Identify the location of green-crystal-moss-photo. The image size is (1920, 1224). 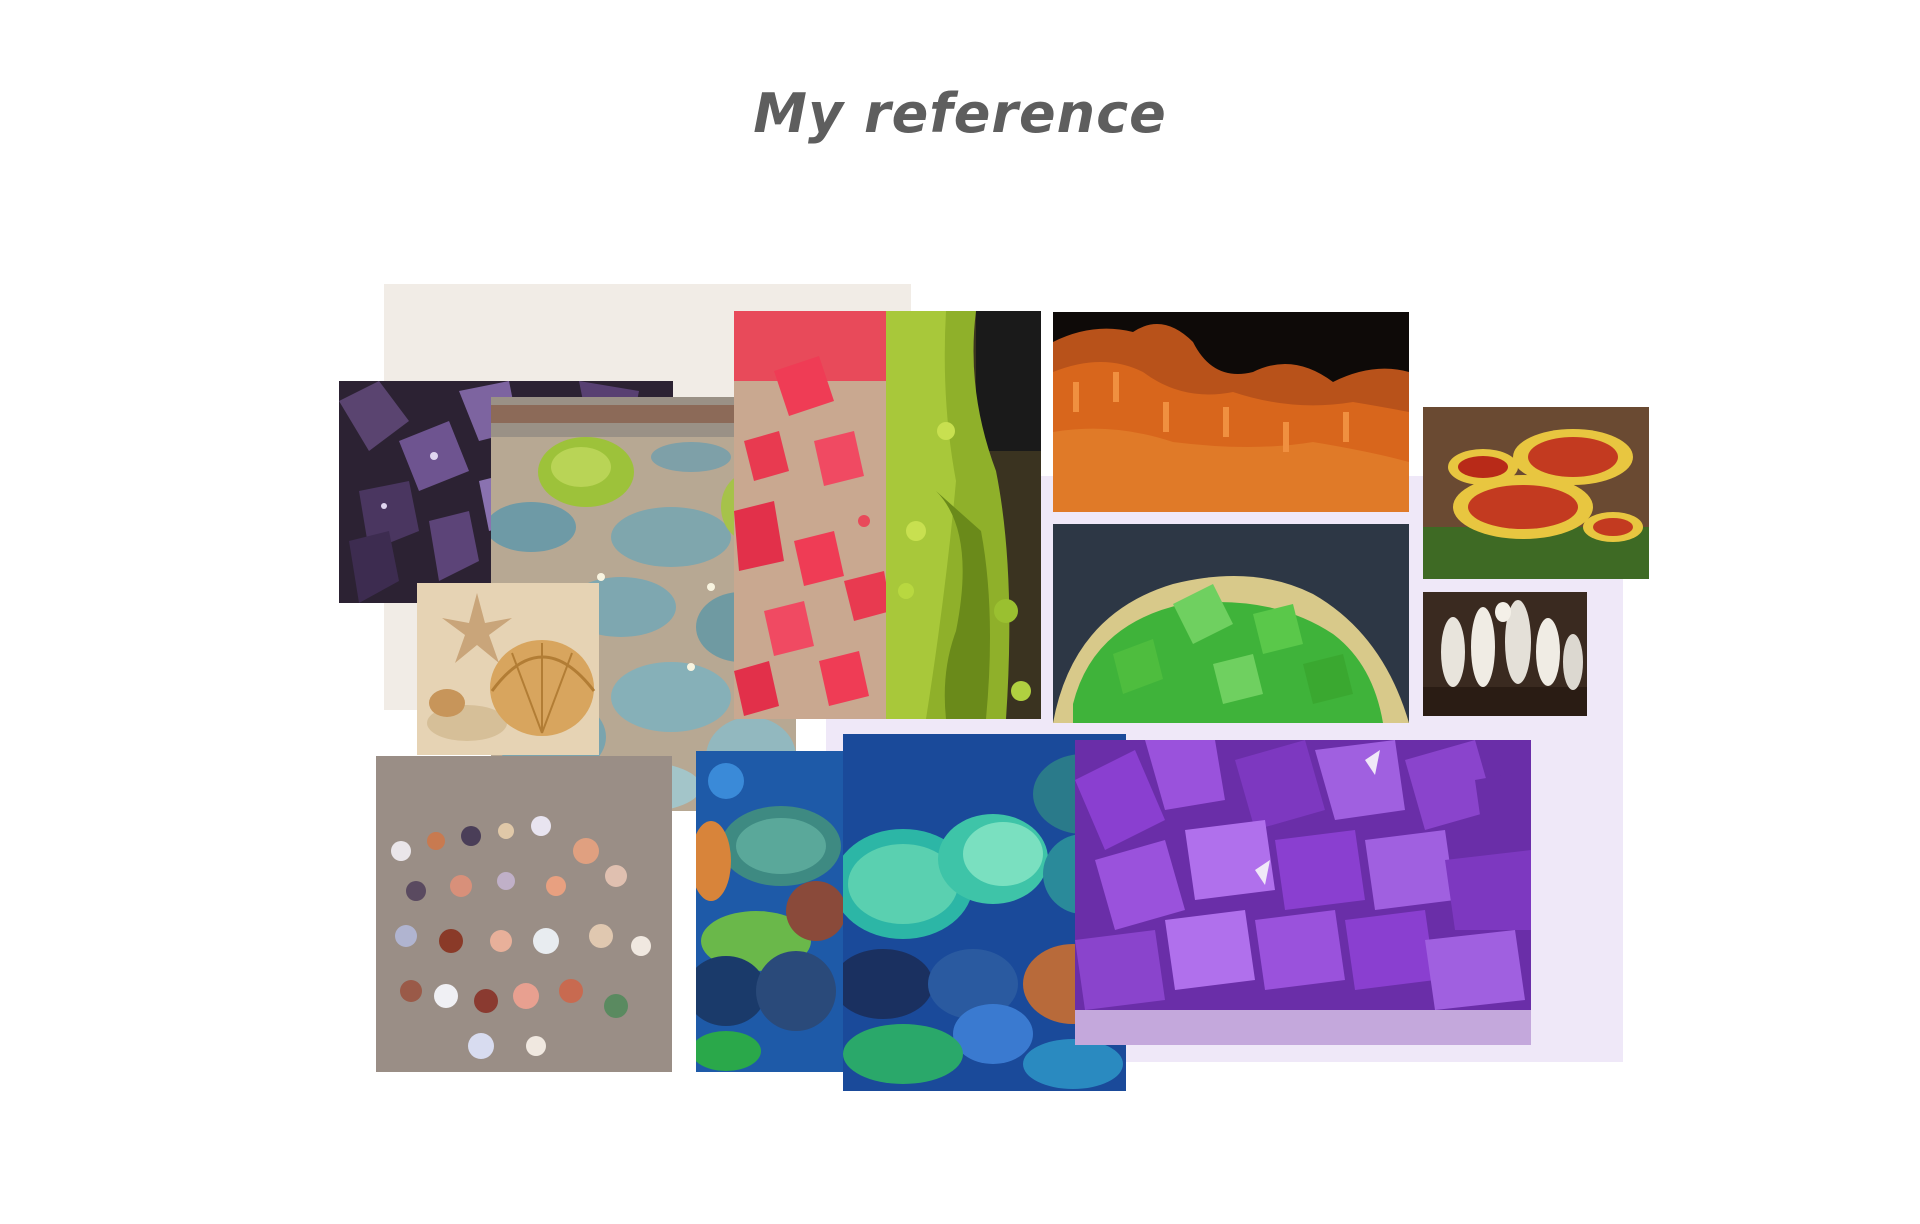
(963, 515).